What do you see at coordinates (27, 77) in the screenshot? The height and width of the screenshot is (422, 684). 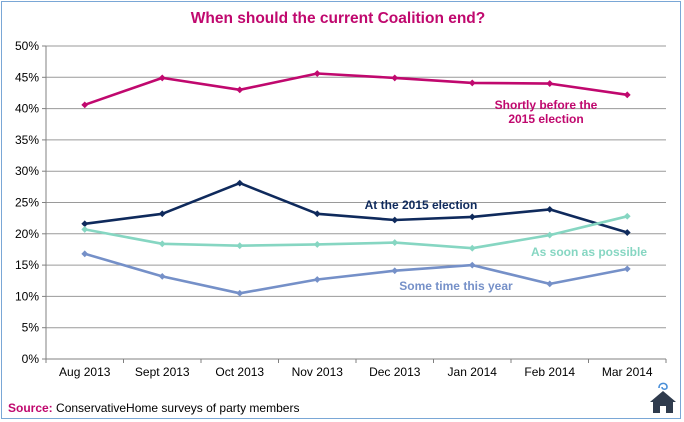 I see `y-tick-label: 45%` at bounding box center [27, 77].